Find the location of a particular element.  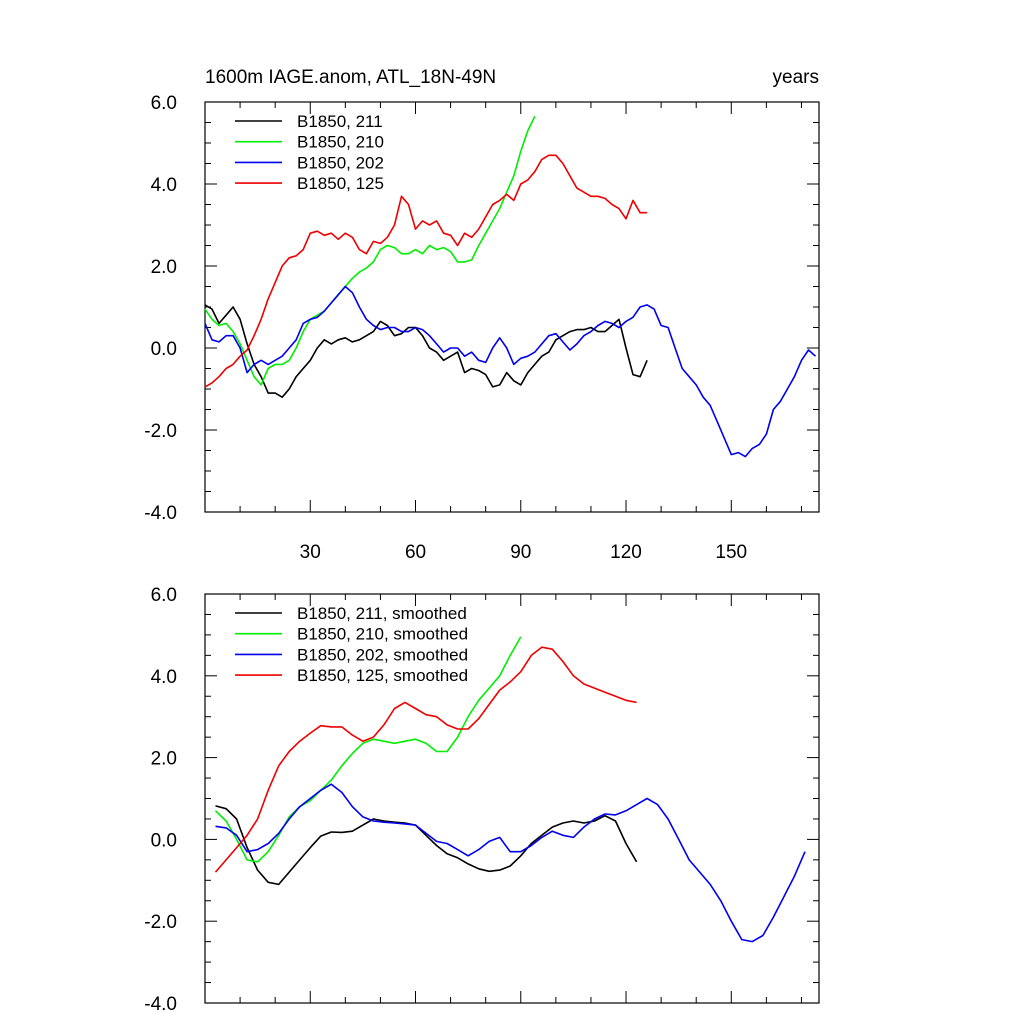

x-tick-label: 60 is located at coordinates (415, 552).